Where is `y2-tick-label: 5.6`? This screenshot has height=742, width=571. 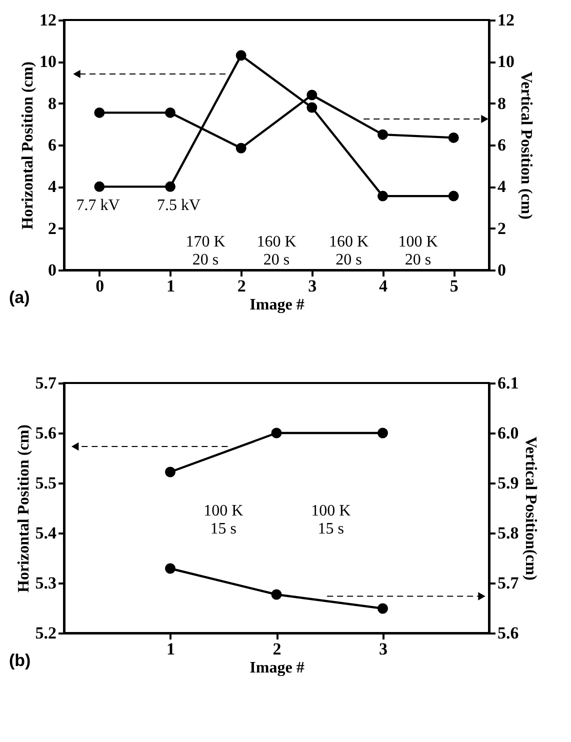 y2-tick-label: 5.6 is located at coordinates (508, 633).